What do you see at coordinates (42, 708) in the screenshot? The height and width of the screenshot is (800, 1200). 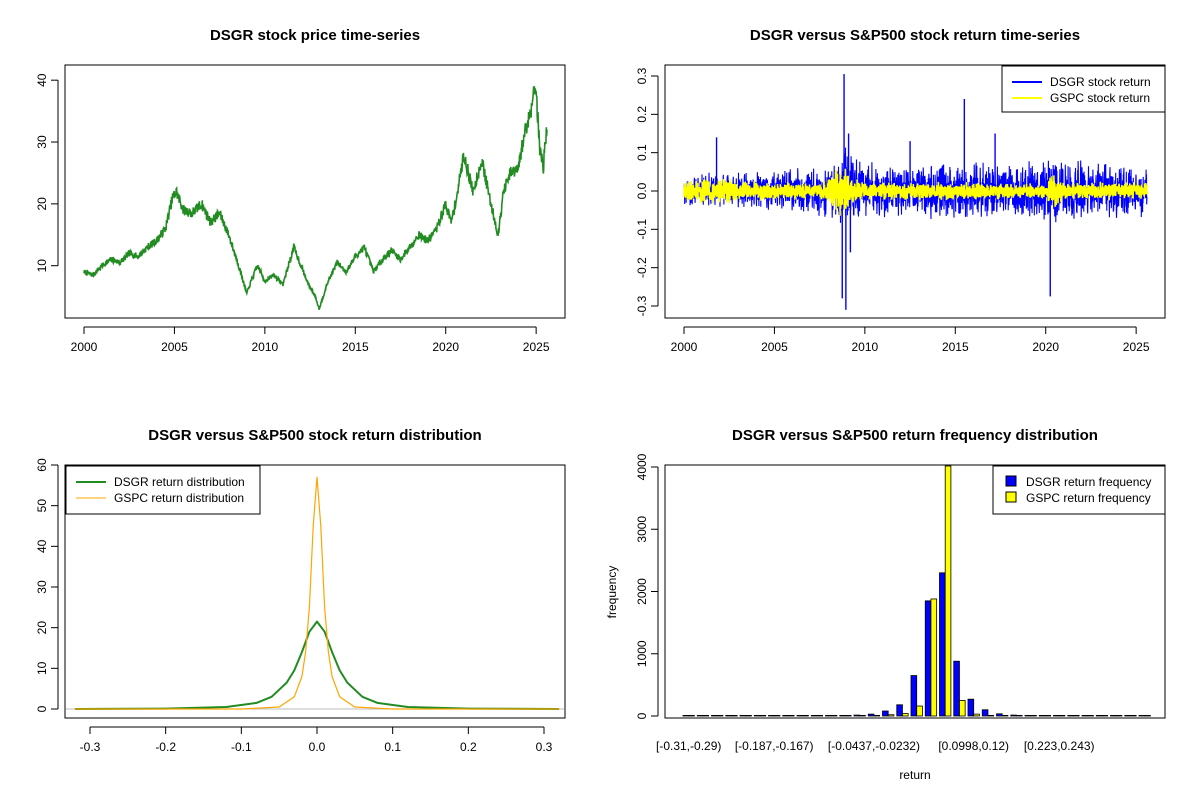 I see `density-y-tick-label: 0` at bounding box center [42, 708].